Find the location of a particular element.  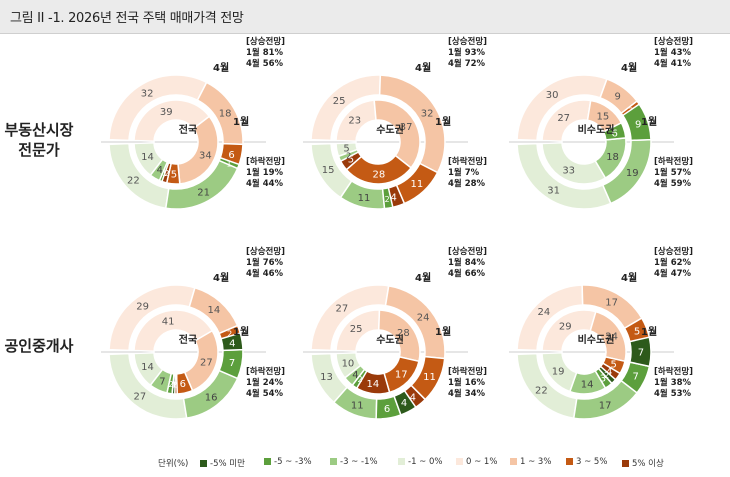

inner-up-value-label: 6 is located at coordinates (183, 384).